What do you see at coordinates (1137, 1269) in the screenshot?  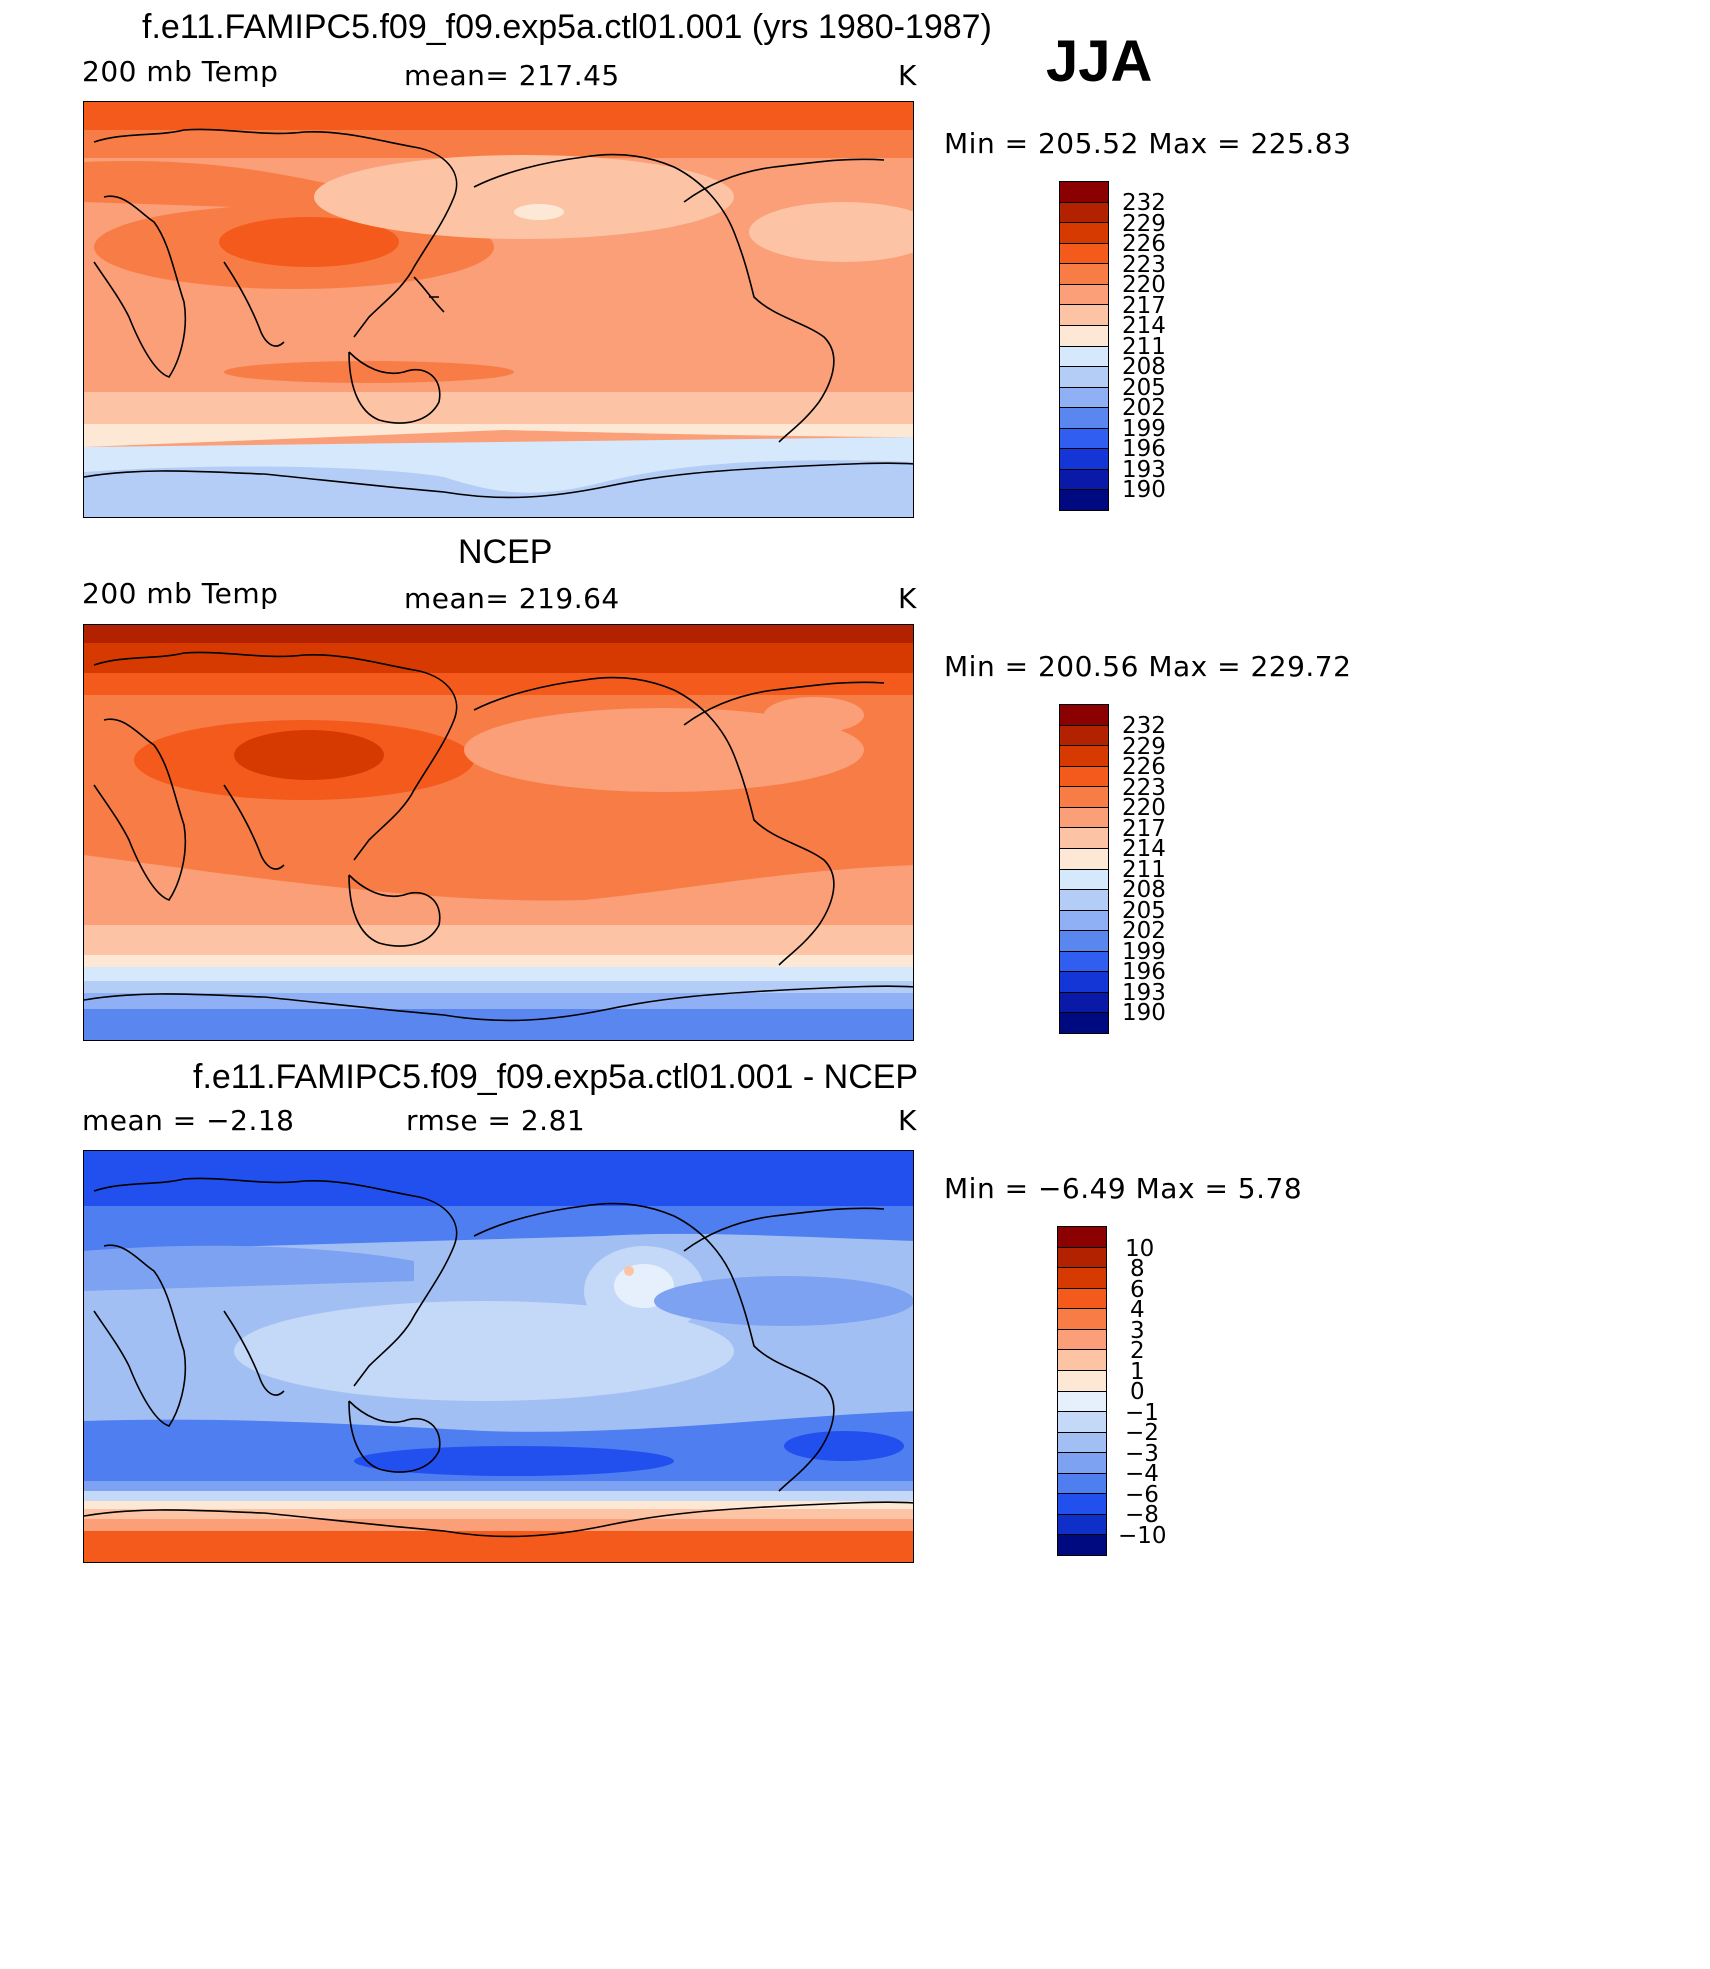 I see `cbar-tick: 8` at bounding box center [1137, 1269].